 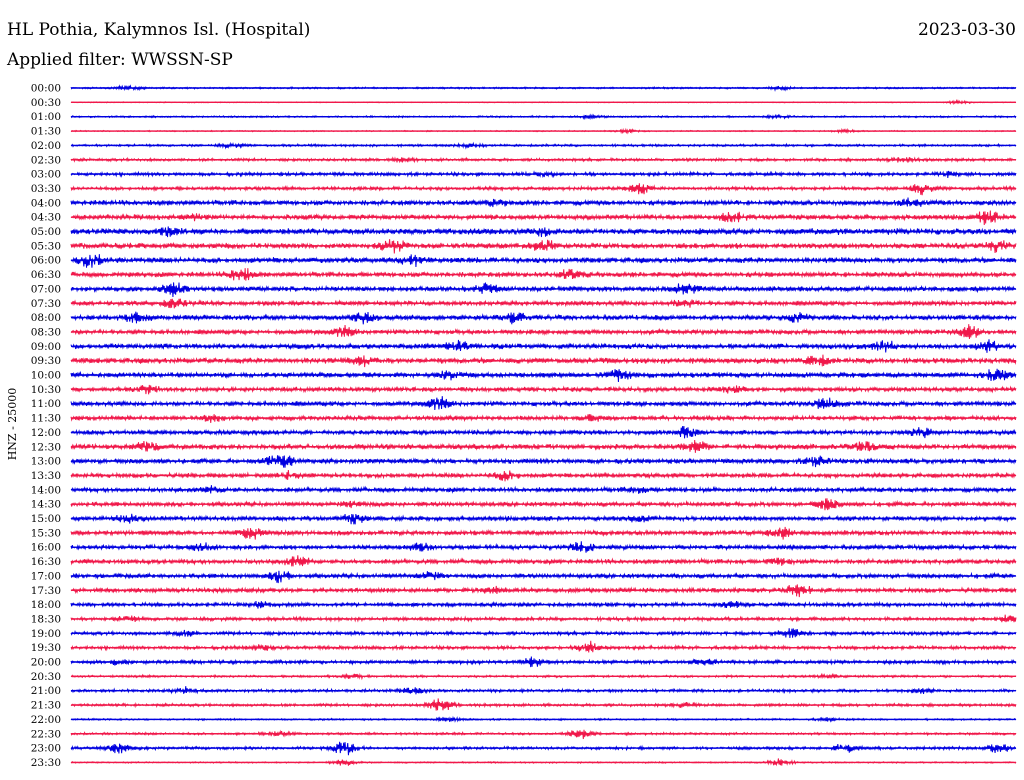 I want to click on time-tick-label: 01:30, so click(x=46, y=132).